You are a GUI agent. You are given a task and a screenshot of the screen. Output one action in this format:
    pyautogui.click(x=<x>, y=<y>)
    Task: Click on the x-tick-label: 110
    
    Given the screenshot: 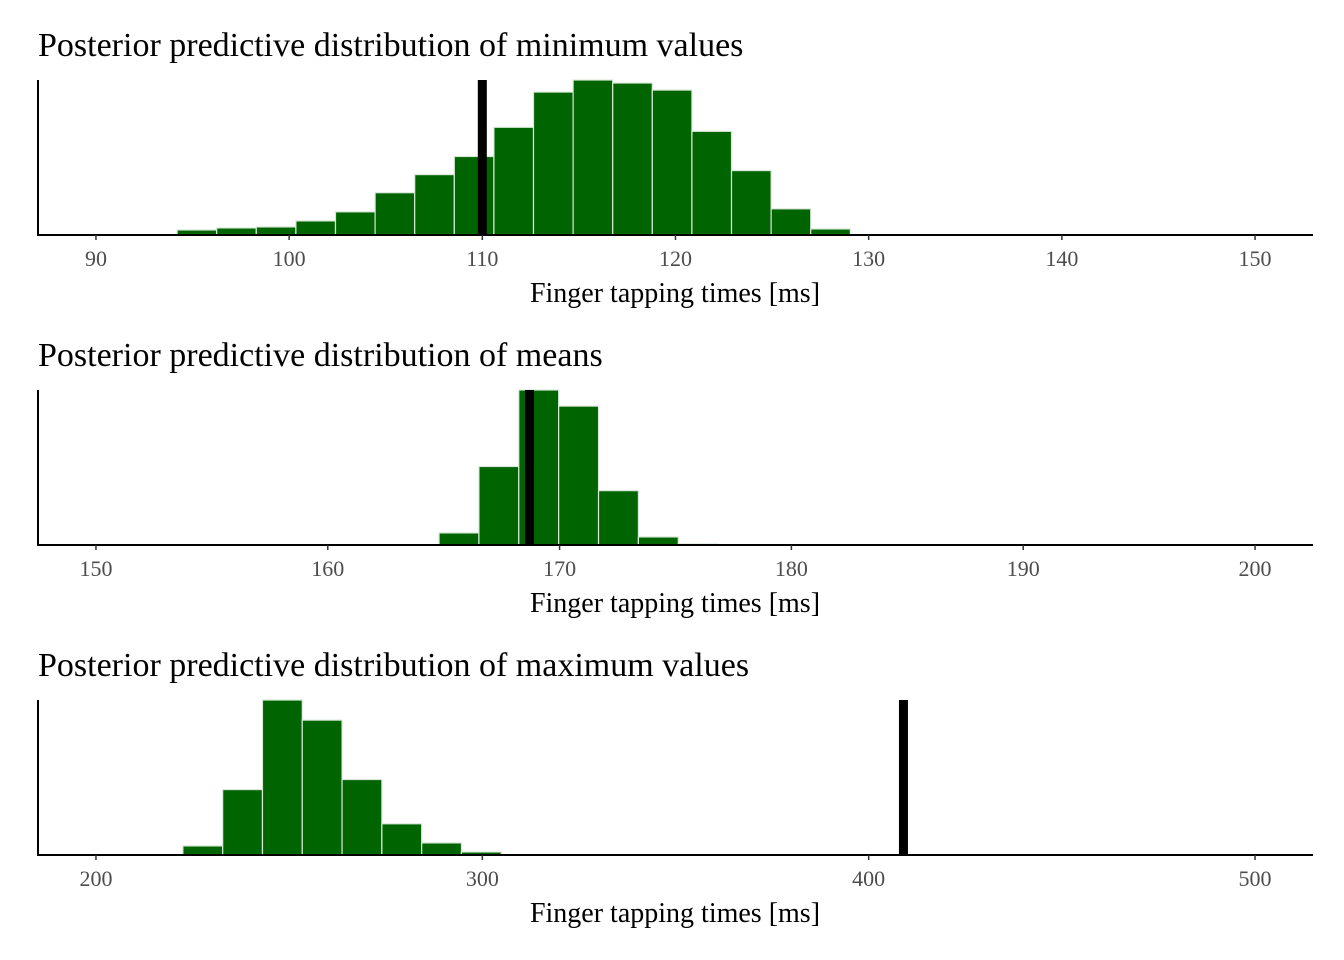 What is the action you would take?
    pyautogui.click(x=482, y=258)
    